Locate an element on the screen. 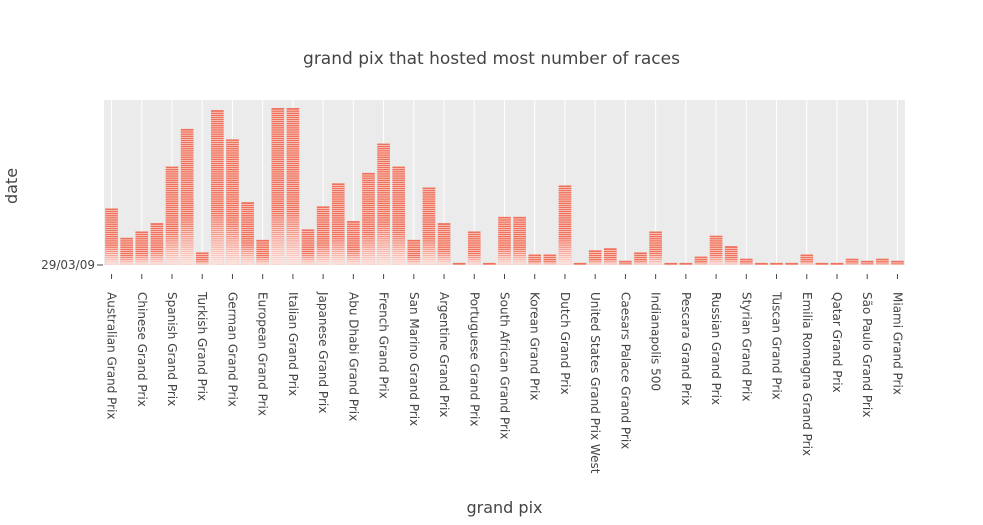 The height and width of the screenshot is (525, 983). x-tick-label: São Paulo Grand Prix is located at coordinates (867, 354).